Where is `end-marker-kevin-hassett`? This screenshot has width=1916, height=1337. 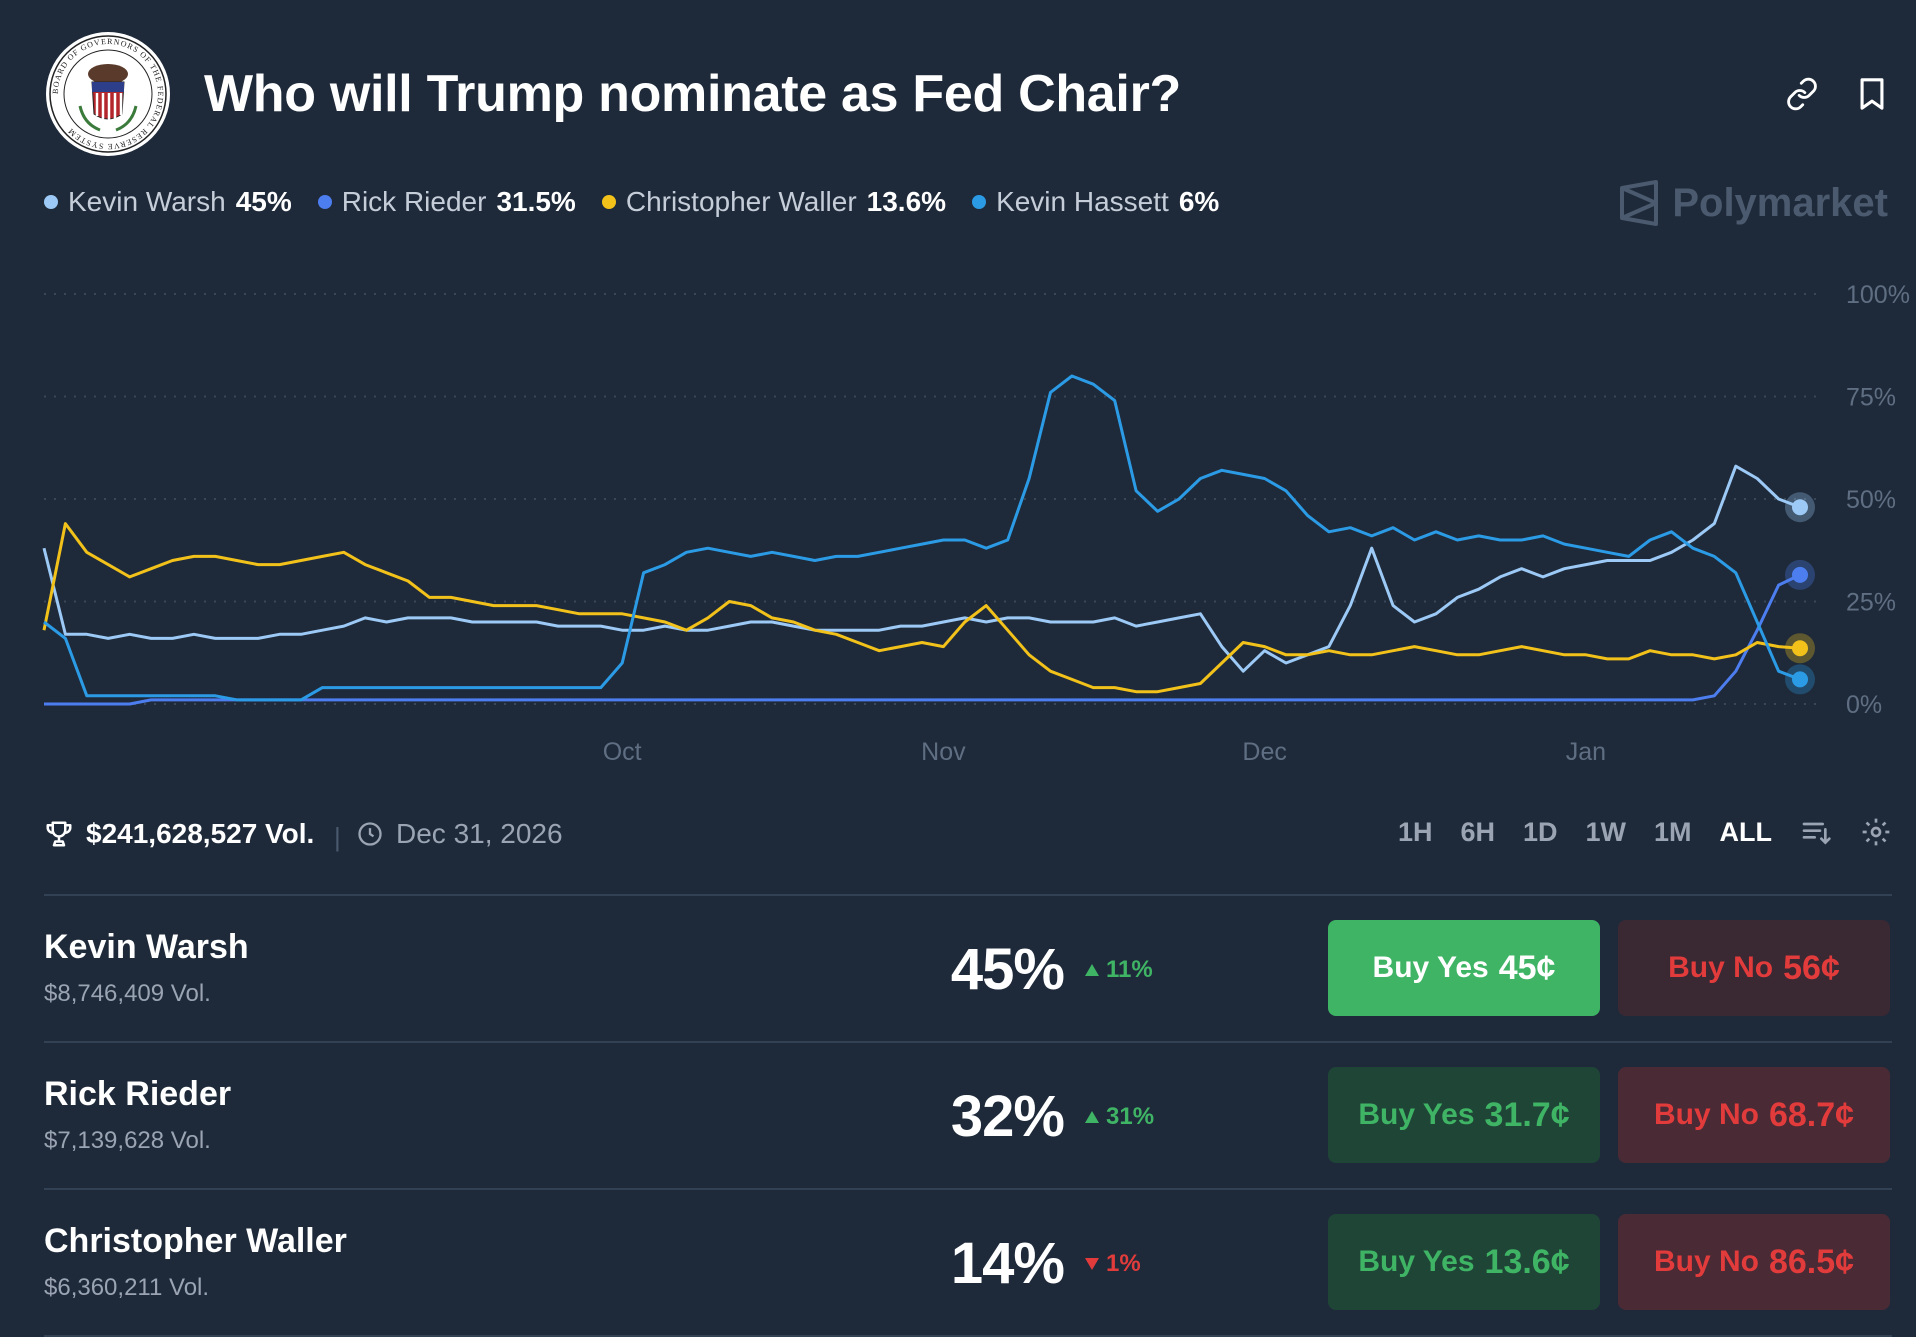
end-marker-kevin-hassett is located at coordinates (1800, 679).